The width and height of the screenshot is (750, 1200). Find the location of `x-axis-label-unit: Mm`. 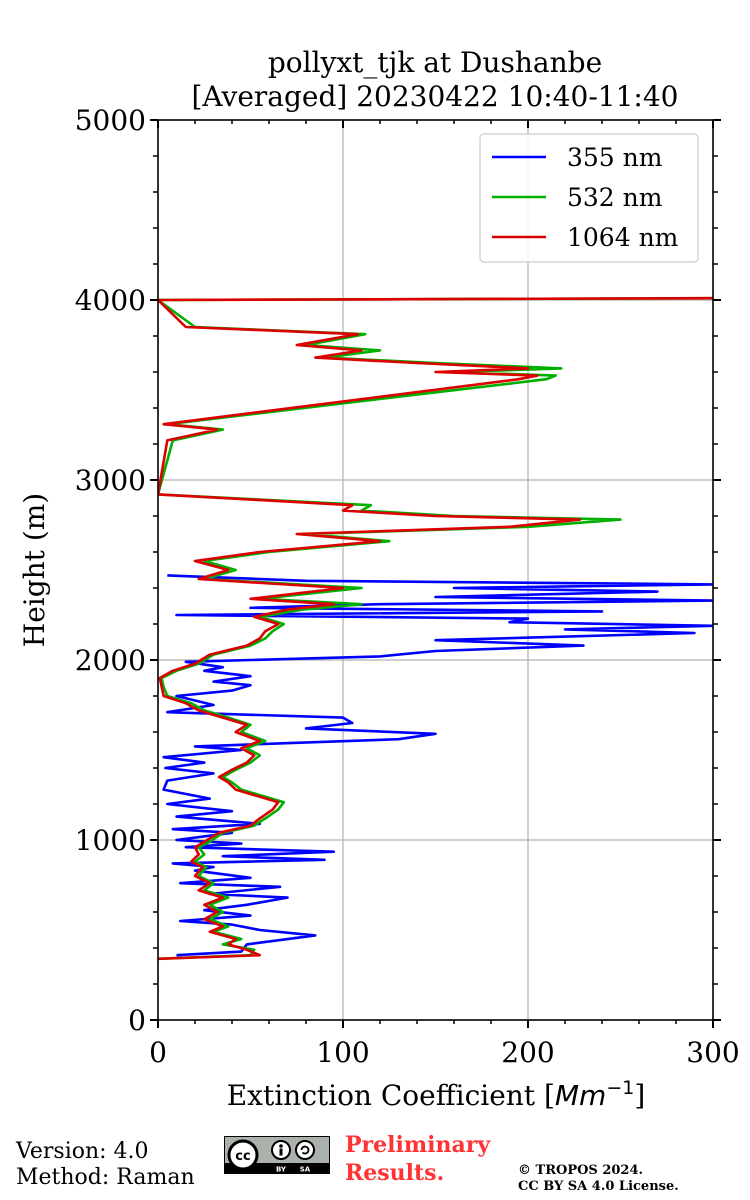

x-axis-label-unit: Mm is located at coordinates (580, 1095).